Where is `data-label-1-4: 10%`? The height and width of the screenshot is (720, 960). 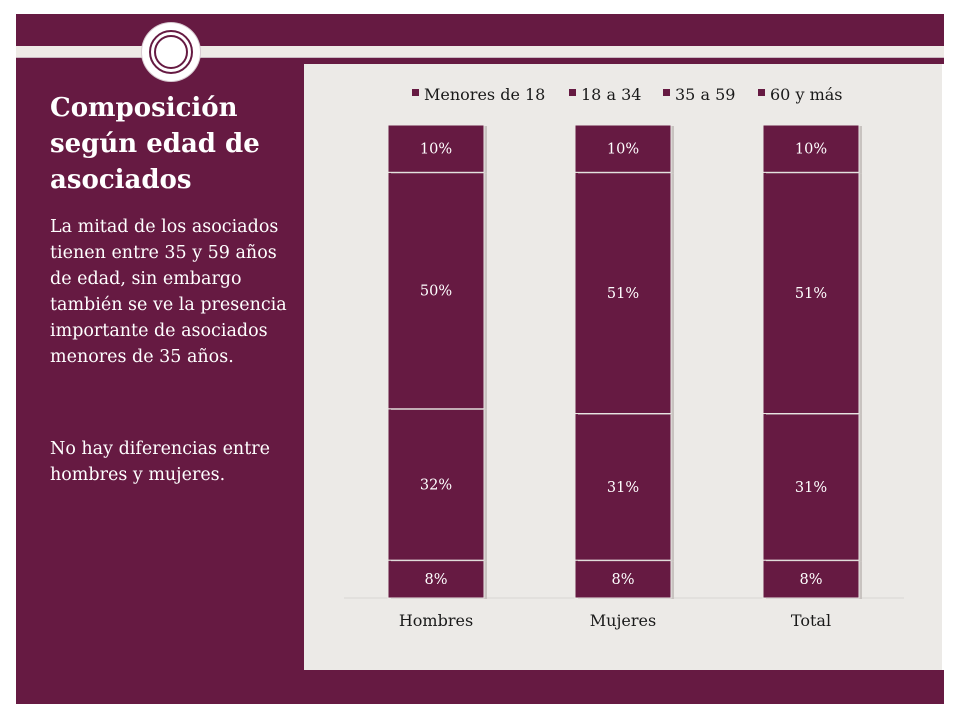
data-label-1-4: 10% is located at coordinates (623, 150).